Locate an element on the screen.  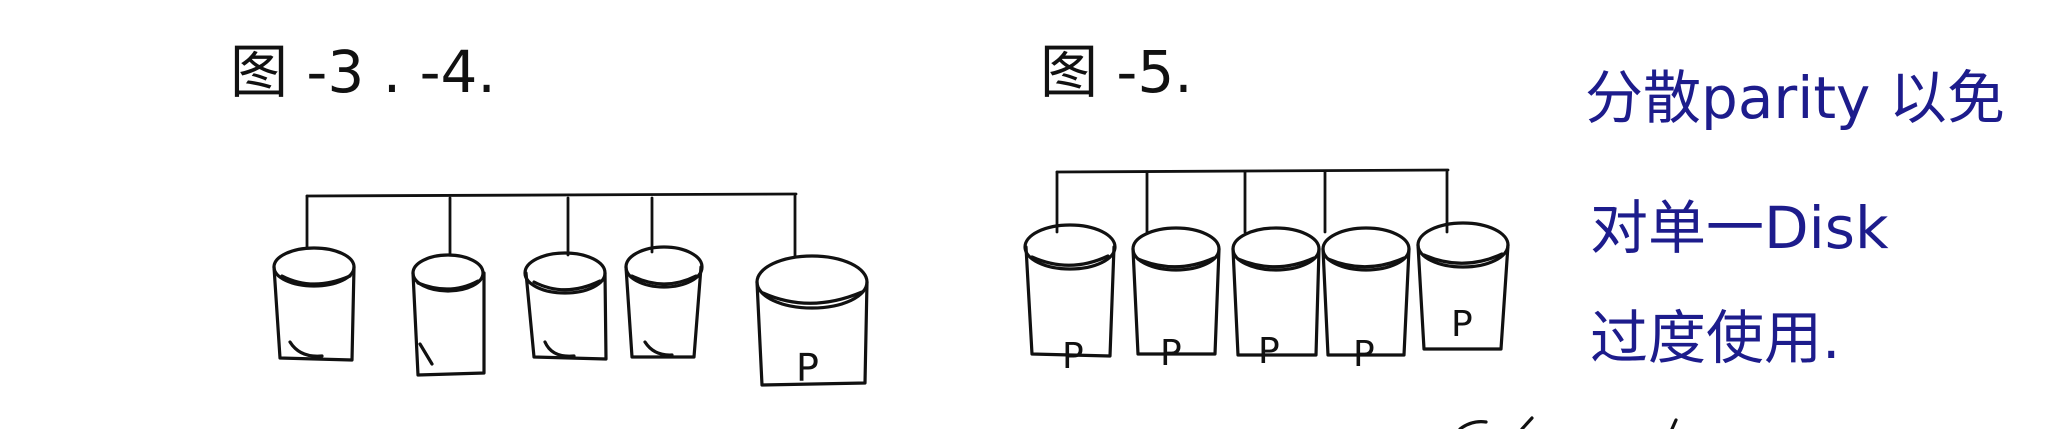
right-parity-mark-5: P is located at coordinates (1462, 324).